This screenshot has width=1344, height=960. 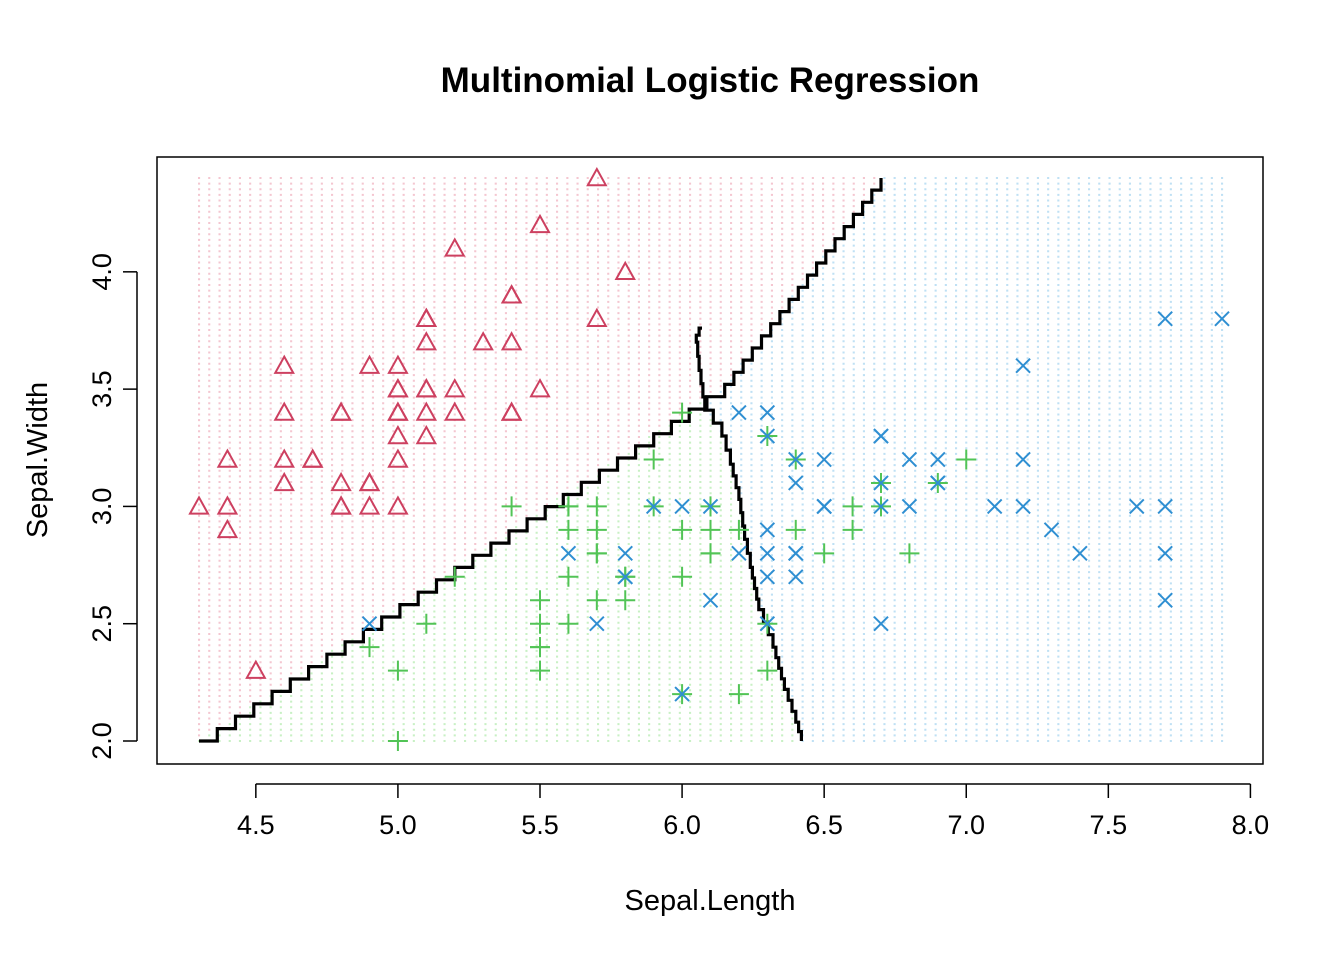 I want to click on y-axis-title: Sepal.Width, so click(x=38, y=460).